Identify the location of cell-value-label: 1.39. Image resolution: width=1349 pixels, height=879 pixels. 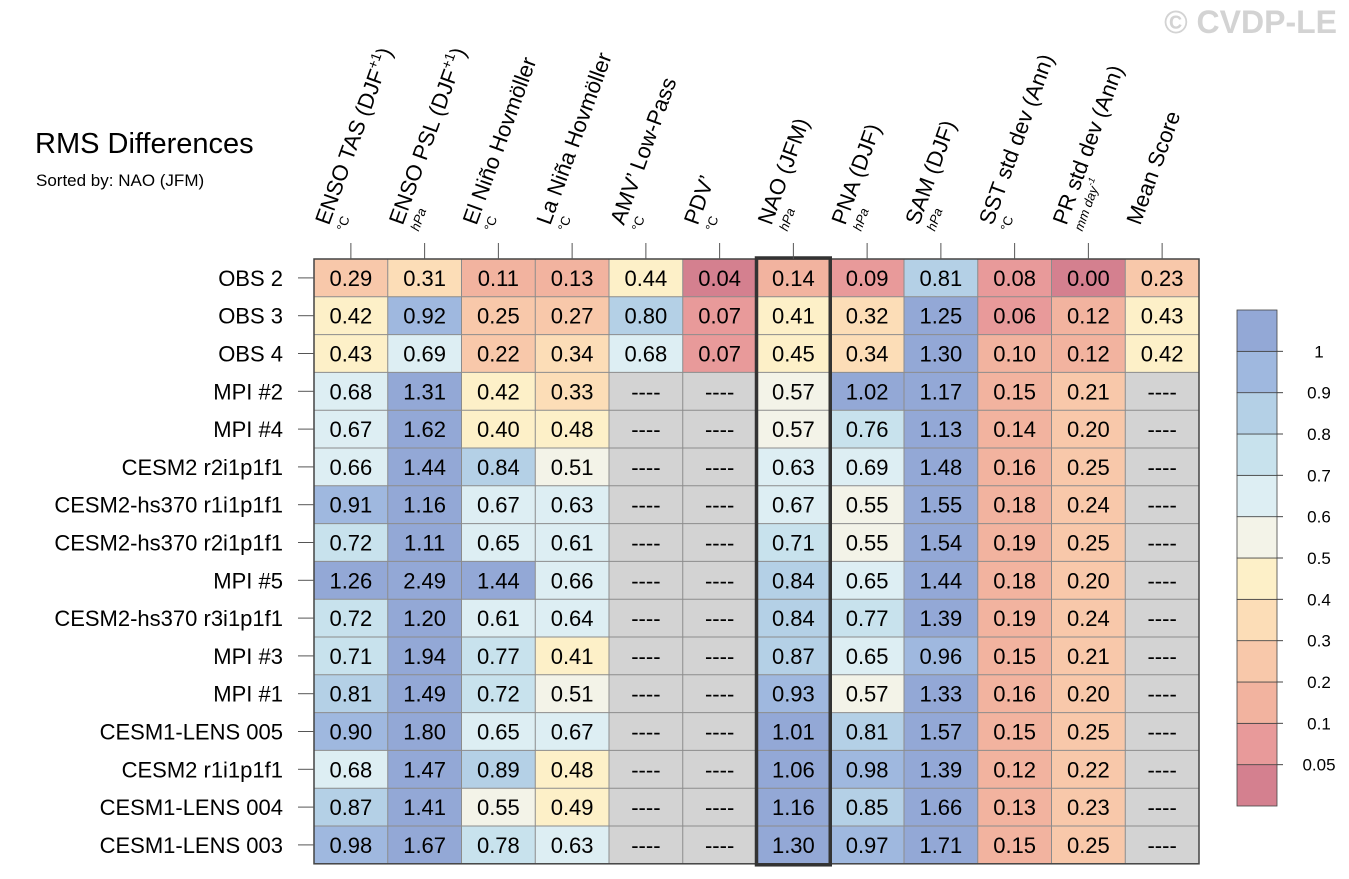
(940, 769).